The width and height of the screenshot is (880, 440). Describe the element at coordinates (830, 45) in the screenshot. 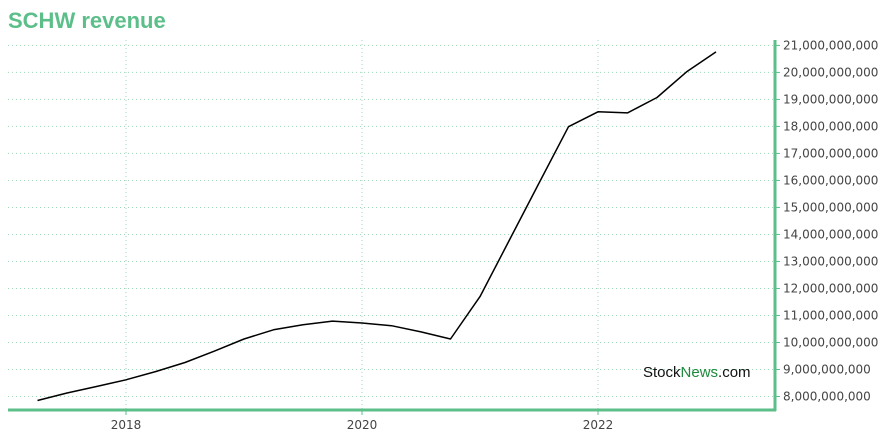

I see `y-tick-label: 21,000,000,000` at that location.